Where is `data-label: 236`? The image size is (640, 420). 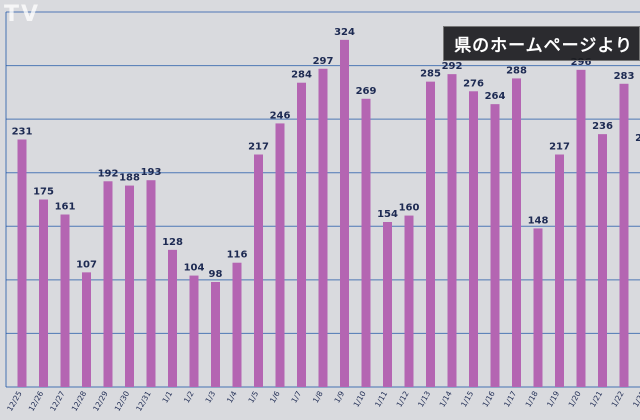
data-label: 236 is located at coordinates (602, 126).